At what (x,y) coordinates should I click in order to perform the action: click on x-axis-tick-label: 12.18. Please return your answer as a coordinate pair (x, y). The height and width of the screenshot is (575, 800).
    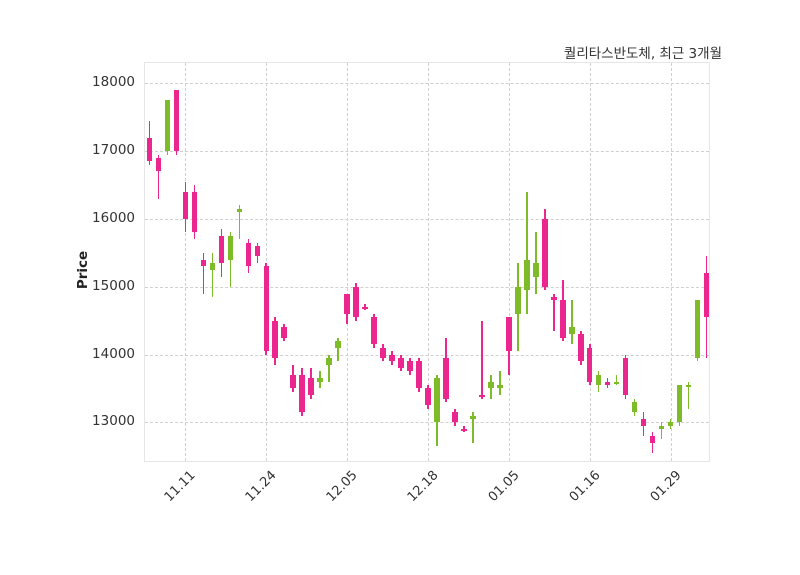
    Looking at the image, I should click on (423, 486).